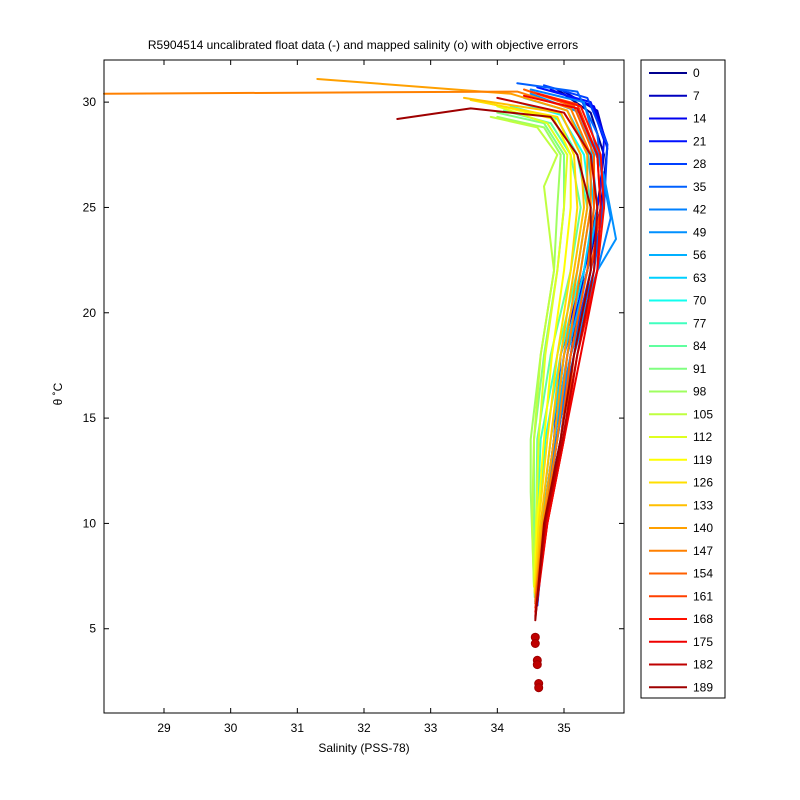  I want to click on legend-label-140: 140, so click(703, 528).